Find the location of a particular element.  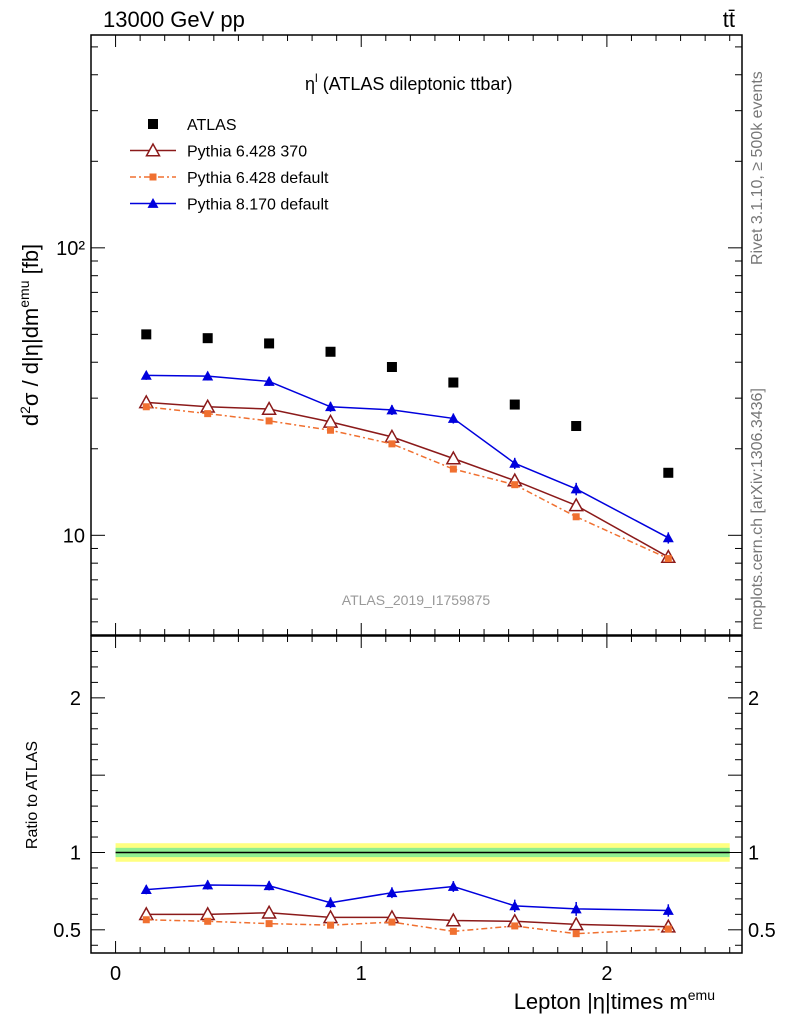

ratio-y-tick-label-right: 0.5 is located at coordinates (762, 931).